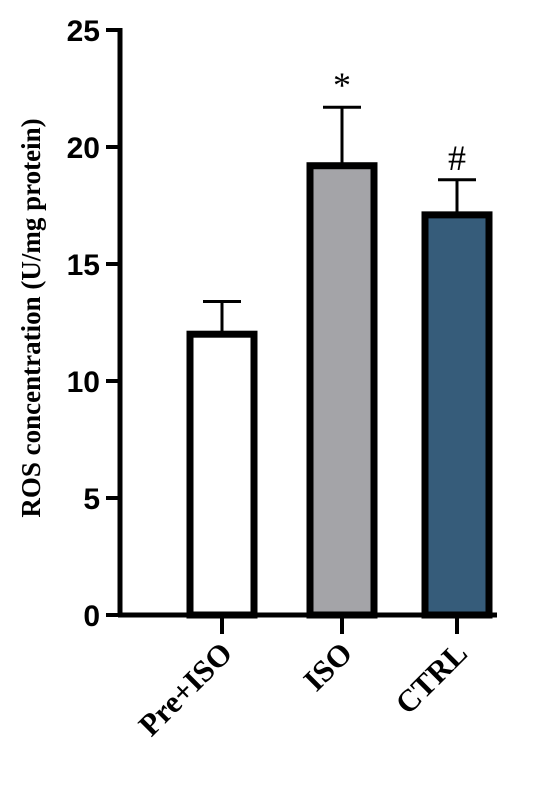 The image size is (550, 811). Describe the element at coordinates (327, 666) in the screenshot. I see `x-tick-label: ISO` at that location.